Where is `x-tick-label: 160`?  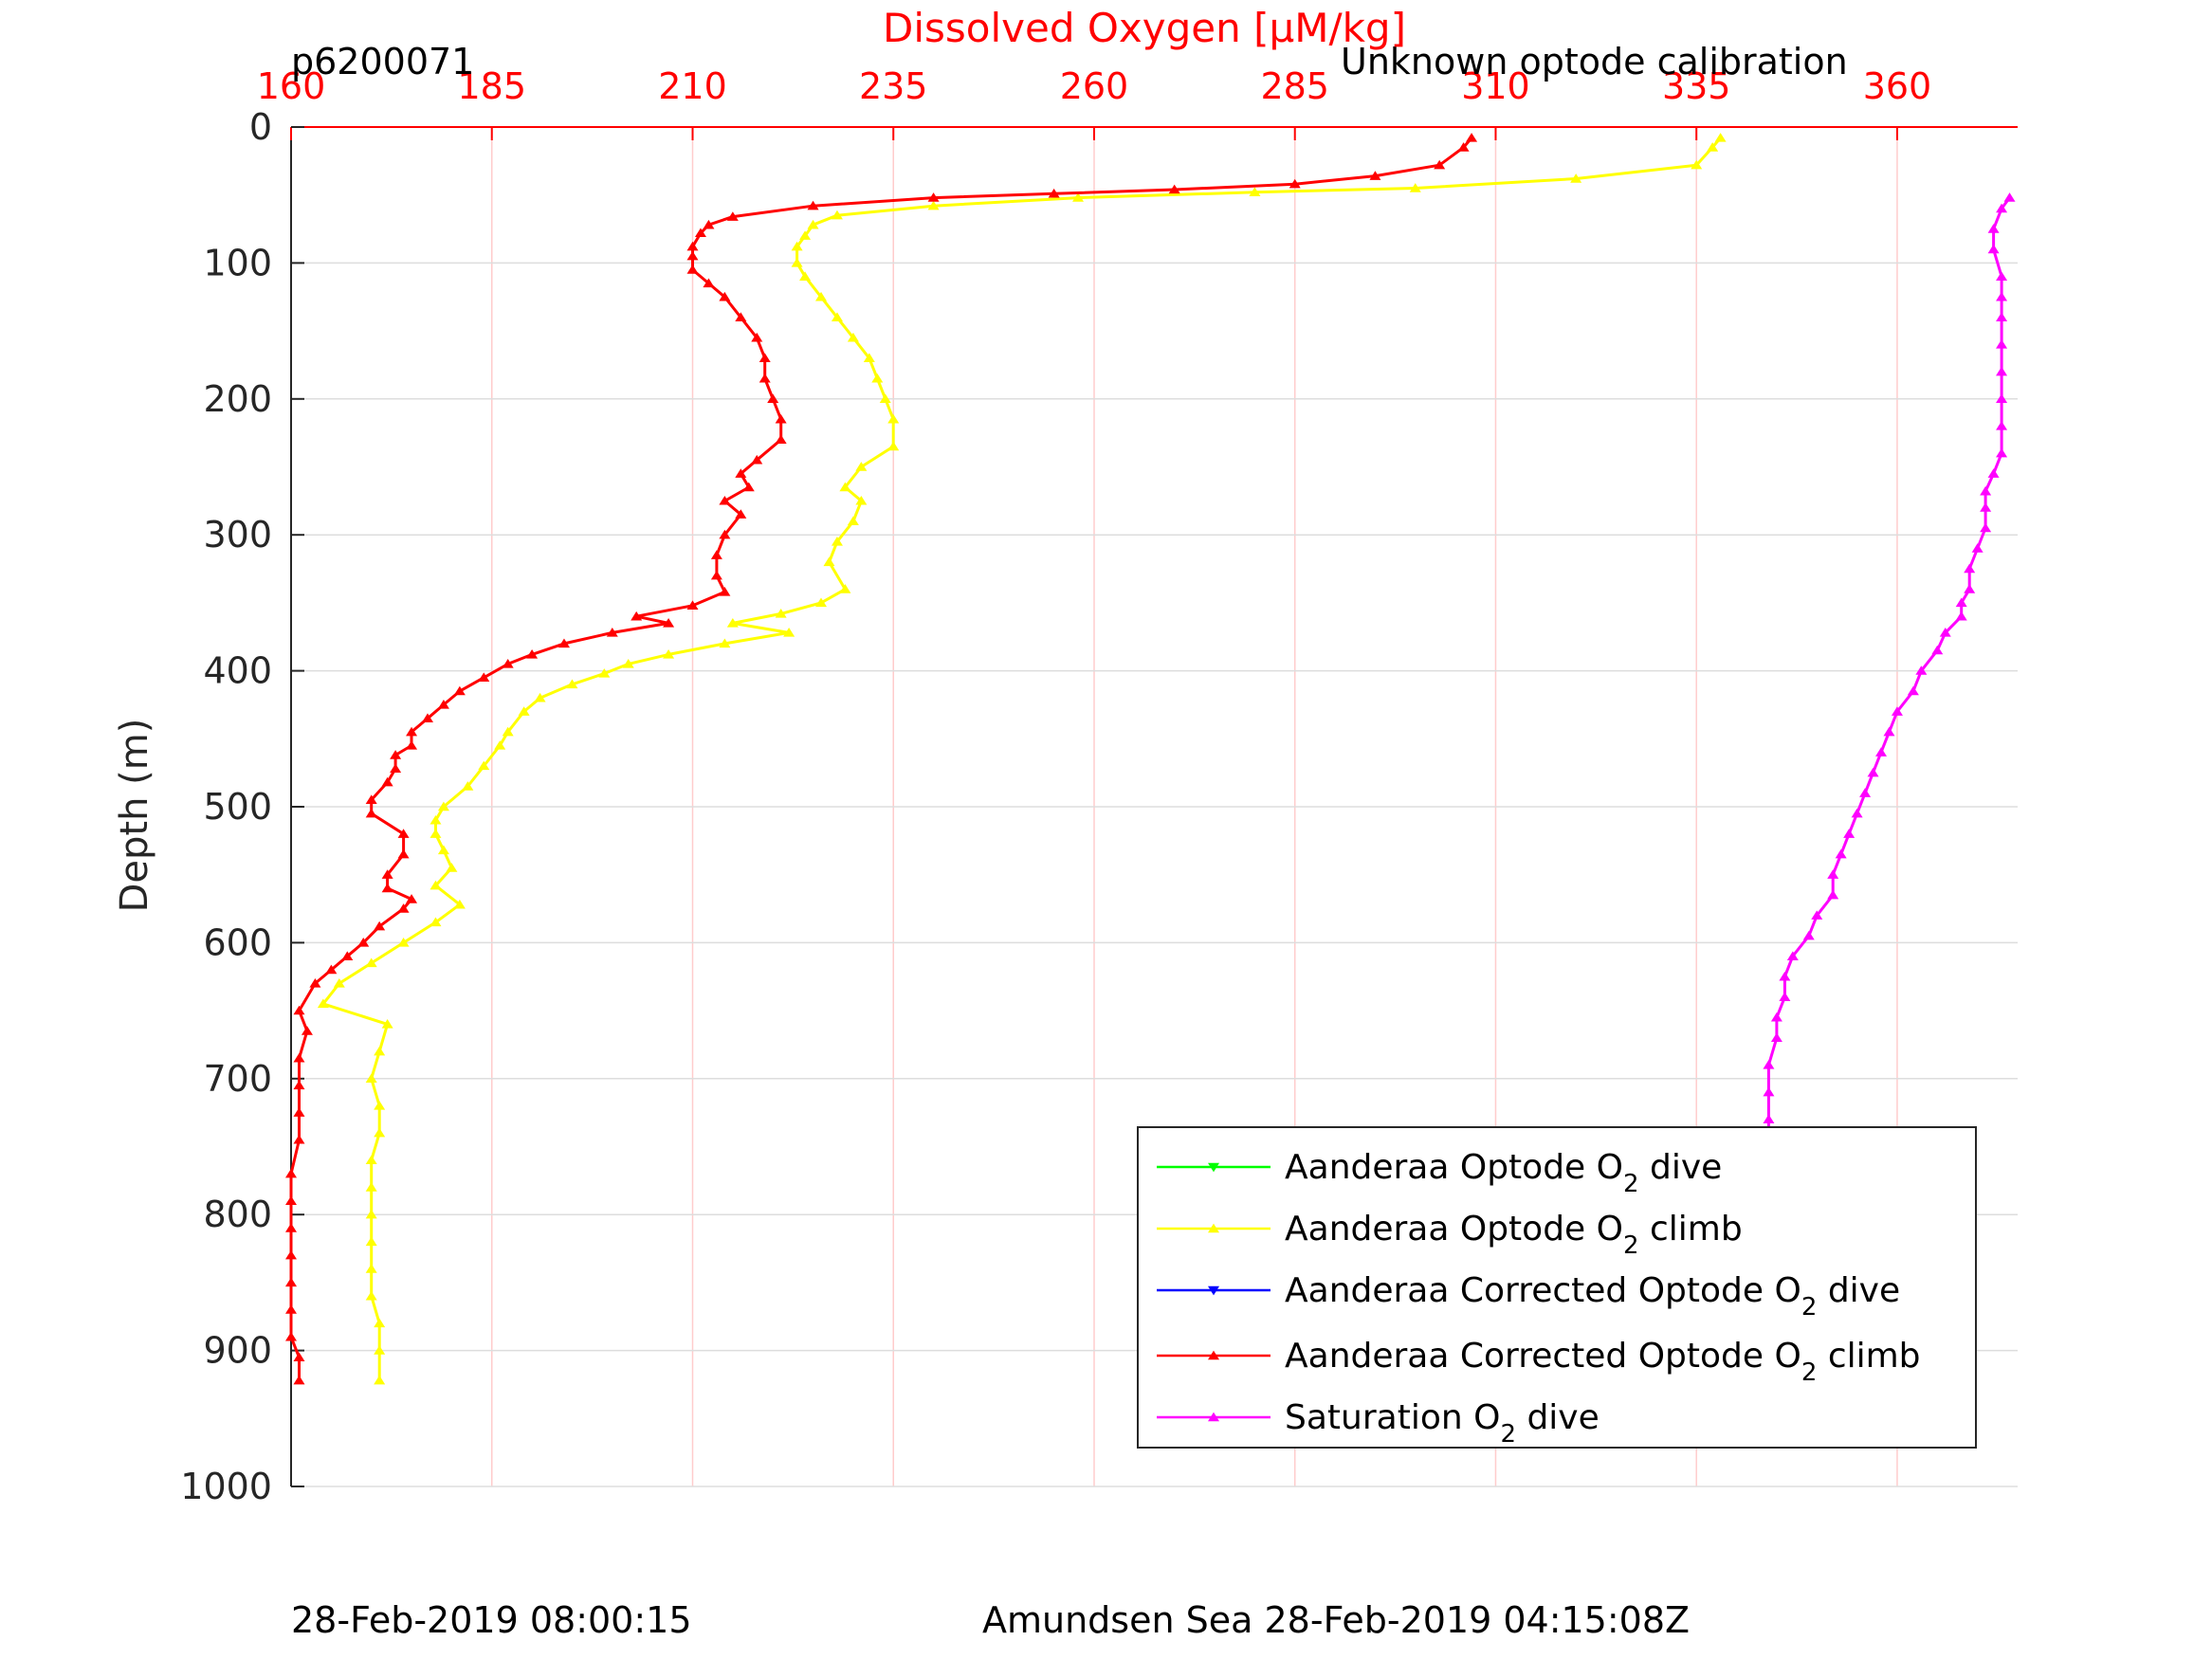
x-tick-label: 160 is located at coordinates (291, 86).